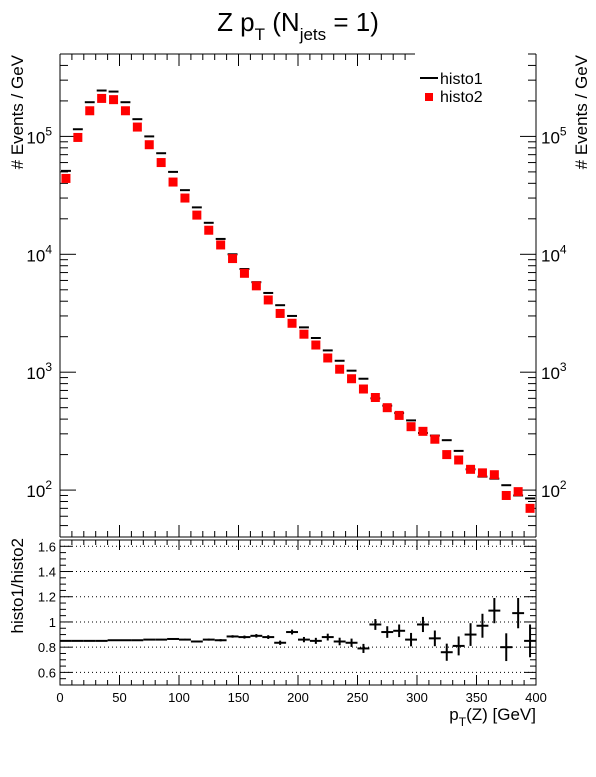 This screenshot has height=777, width=596. I want to click on legend-label-histo1: histo1, so click(461, 79).